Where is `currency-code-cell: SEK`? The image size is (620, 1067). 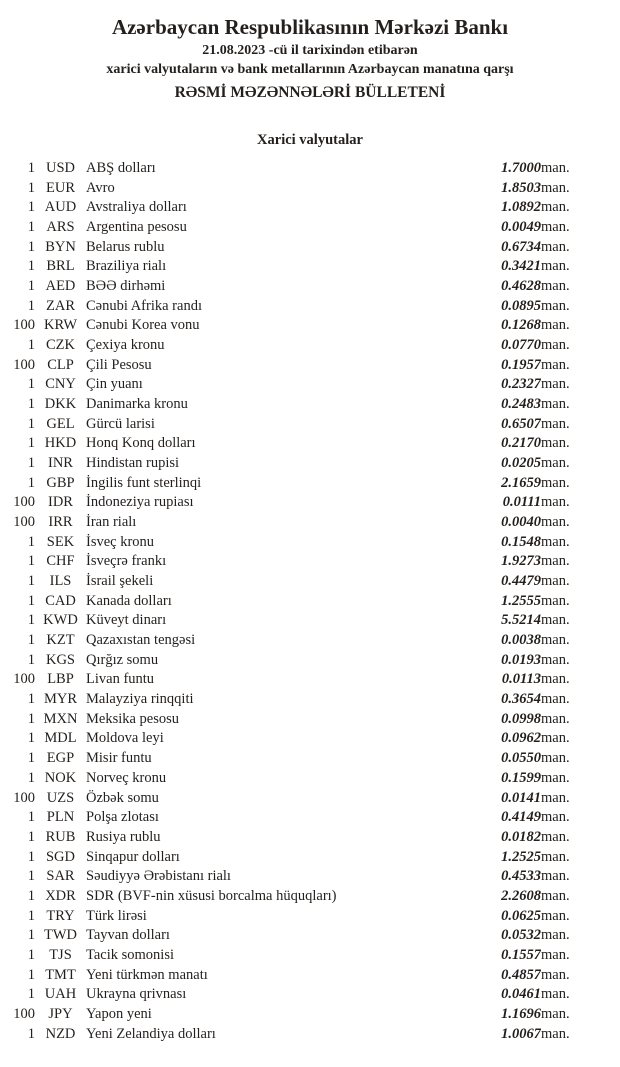 currency-code-cell: SEK is located at coordinates (60, 541).